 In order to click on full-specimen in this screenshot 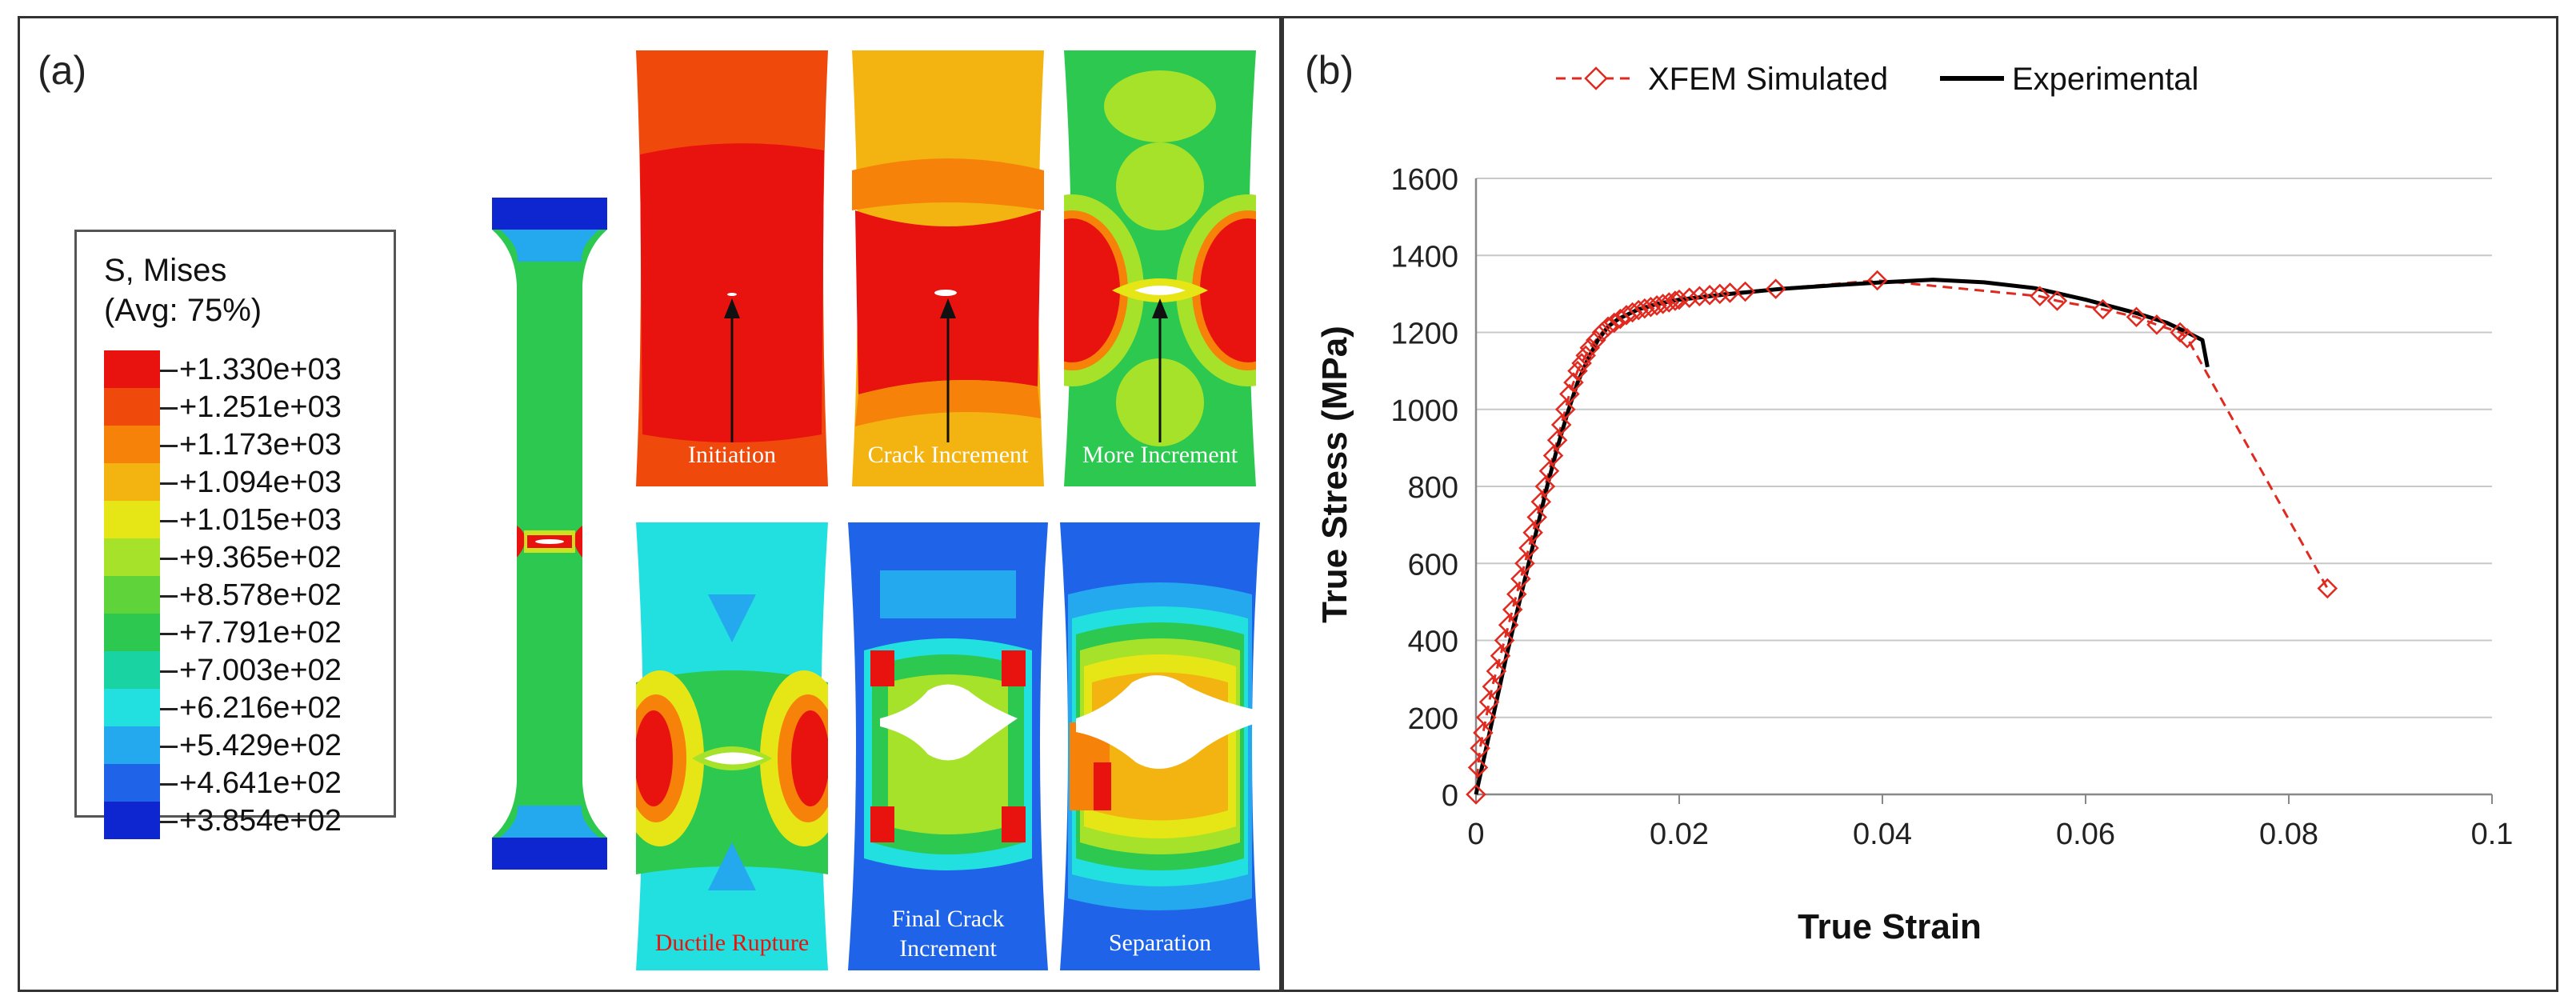, I will do `click(549, 534)`.